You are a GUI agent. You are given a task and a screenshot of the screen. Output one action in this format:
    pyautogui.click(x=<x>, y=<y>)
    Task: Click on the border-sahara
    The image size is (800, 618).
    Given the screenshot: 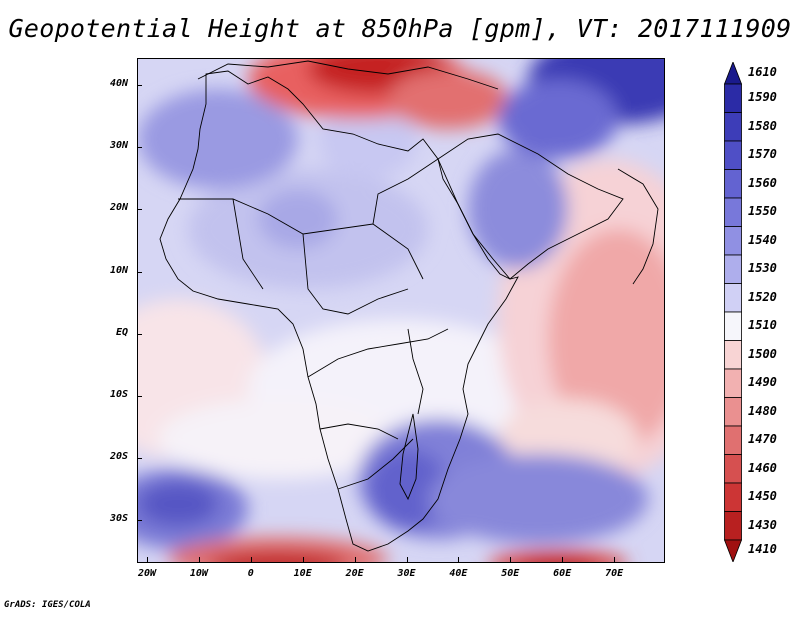 What is the action you would take?
    pyautogui.click(x=301, y=239)
    